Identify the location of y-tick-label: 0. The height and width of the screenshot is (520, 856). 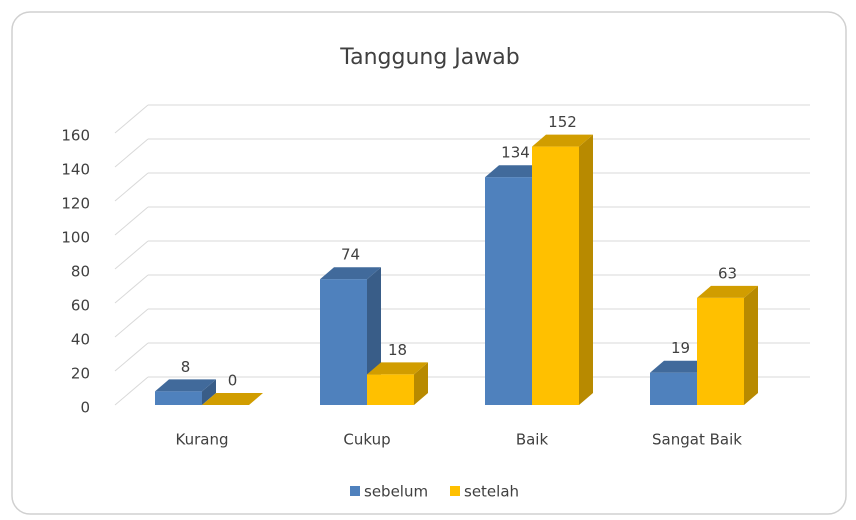
(85, 408).